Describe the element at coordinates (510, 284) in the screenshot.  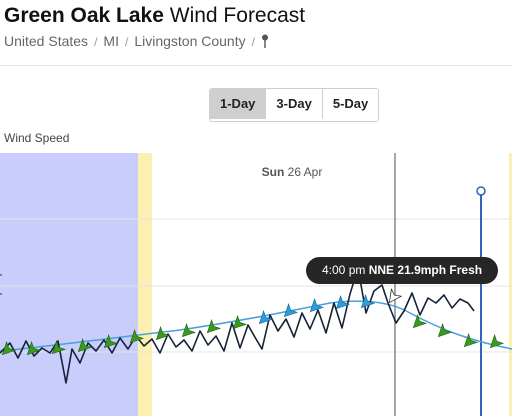
I see `sunset-band` at that location.